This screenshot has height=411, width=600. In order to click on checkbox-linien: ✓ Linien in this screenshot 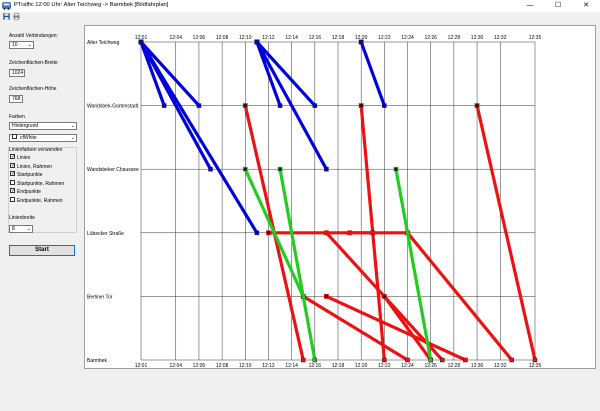, I will do `click(20, 158)`.